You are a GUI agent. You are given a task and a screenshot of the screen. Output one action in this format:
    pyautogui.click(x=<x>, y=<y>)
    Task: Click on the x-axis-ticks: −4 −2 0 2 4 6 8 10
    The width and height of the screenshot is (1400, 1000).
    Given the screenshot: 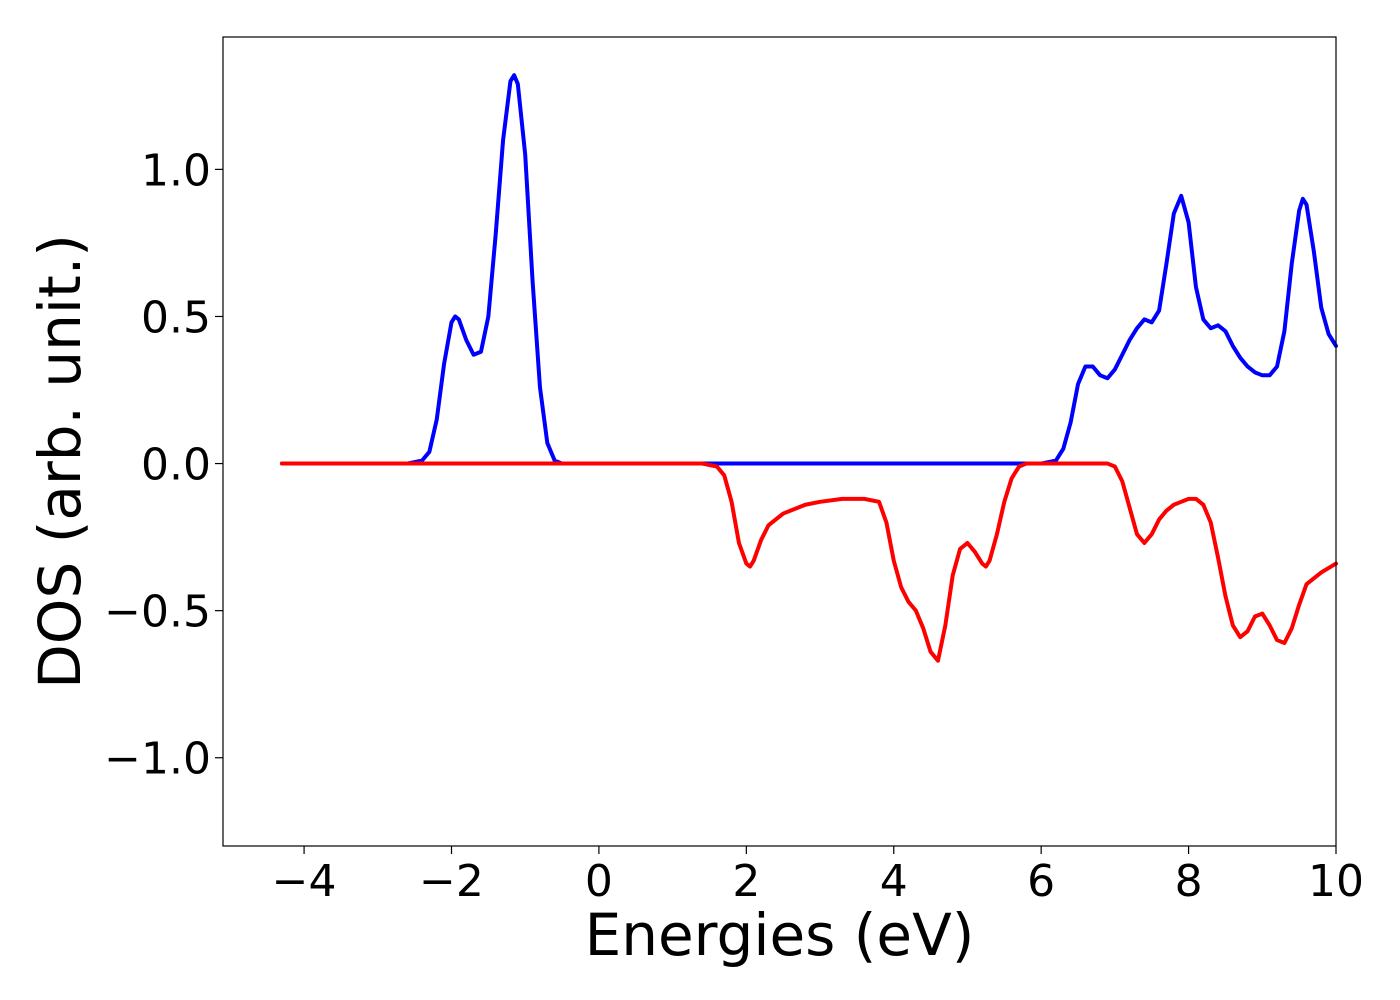 What is the action you would take?
    pyautogui.click(x=818, y=876)
    